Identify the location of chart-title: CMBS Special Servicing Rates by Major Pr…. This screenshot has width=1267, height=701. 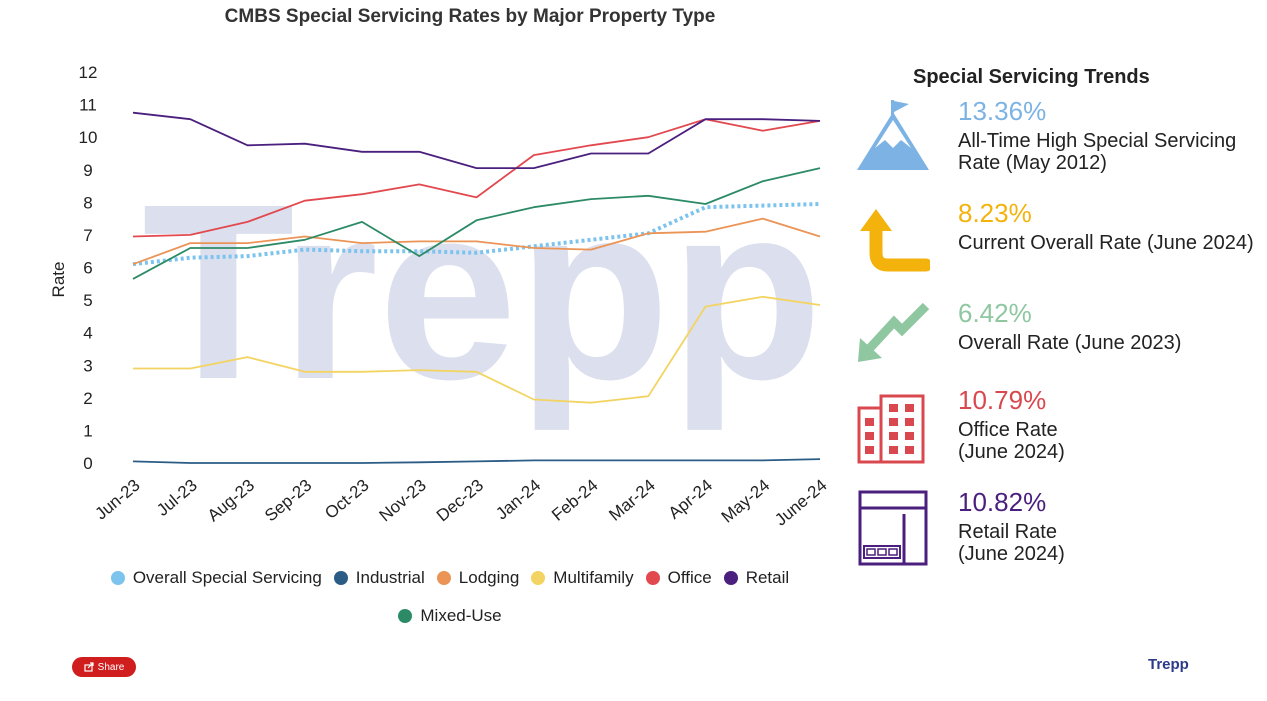
(470, 16).